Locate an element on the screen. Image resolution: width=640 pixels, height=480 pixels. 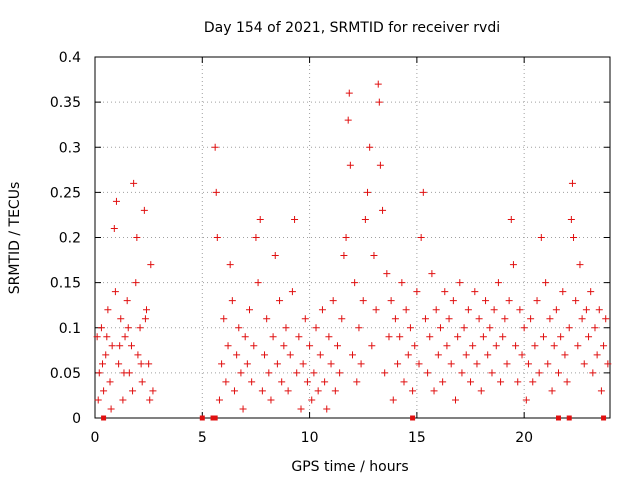
y-axis-label: SRMTID / TECUs is located at coordinates (15, 238).